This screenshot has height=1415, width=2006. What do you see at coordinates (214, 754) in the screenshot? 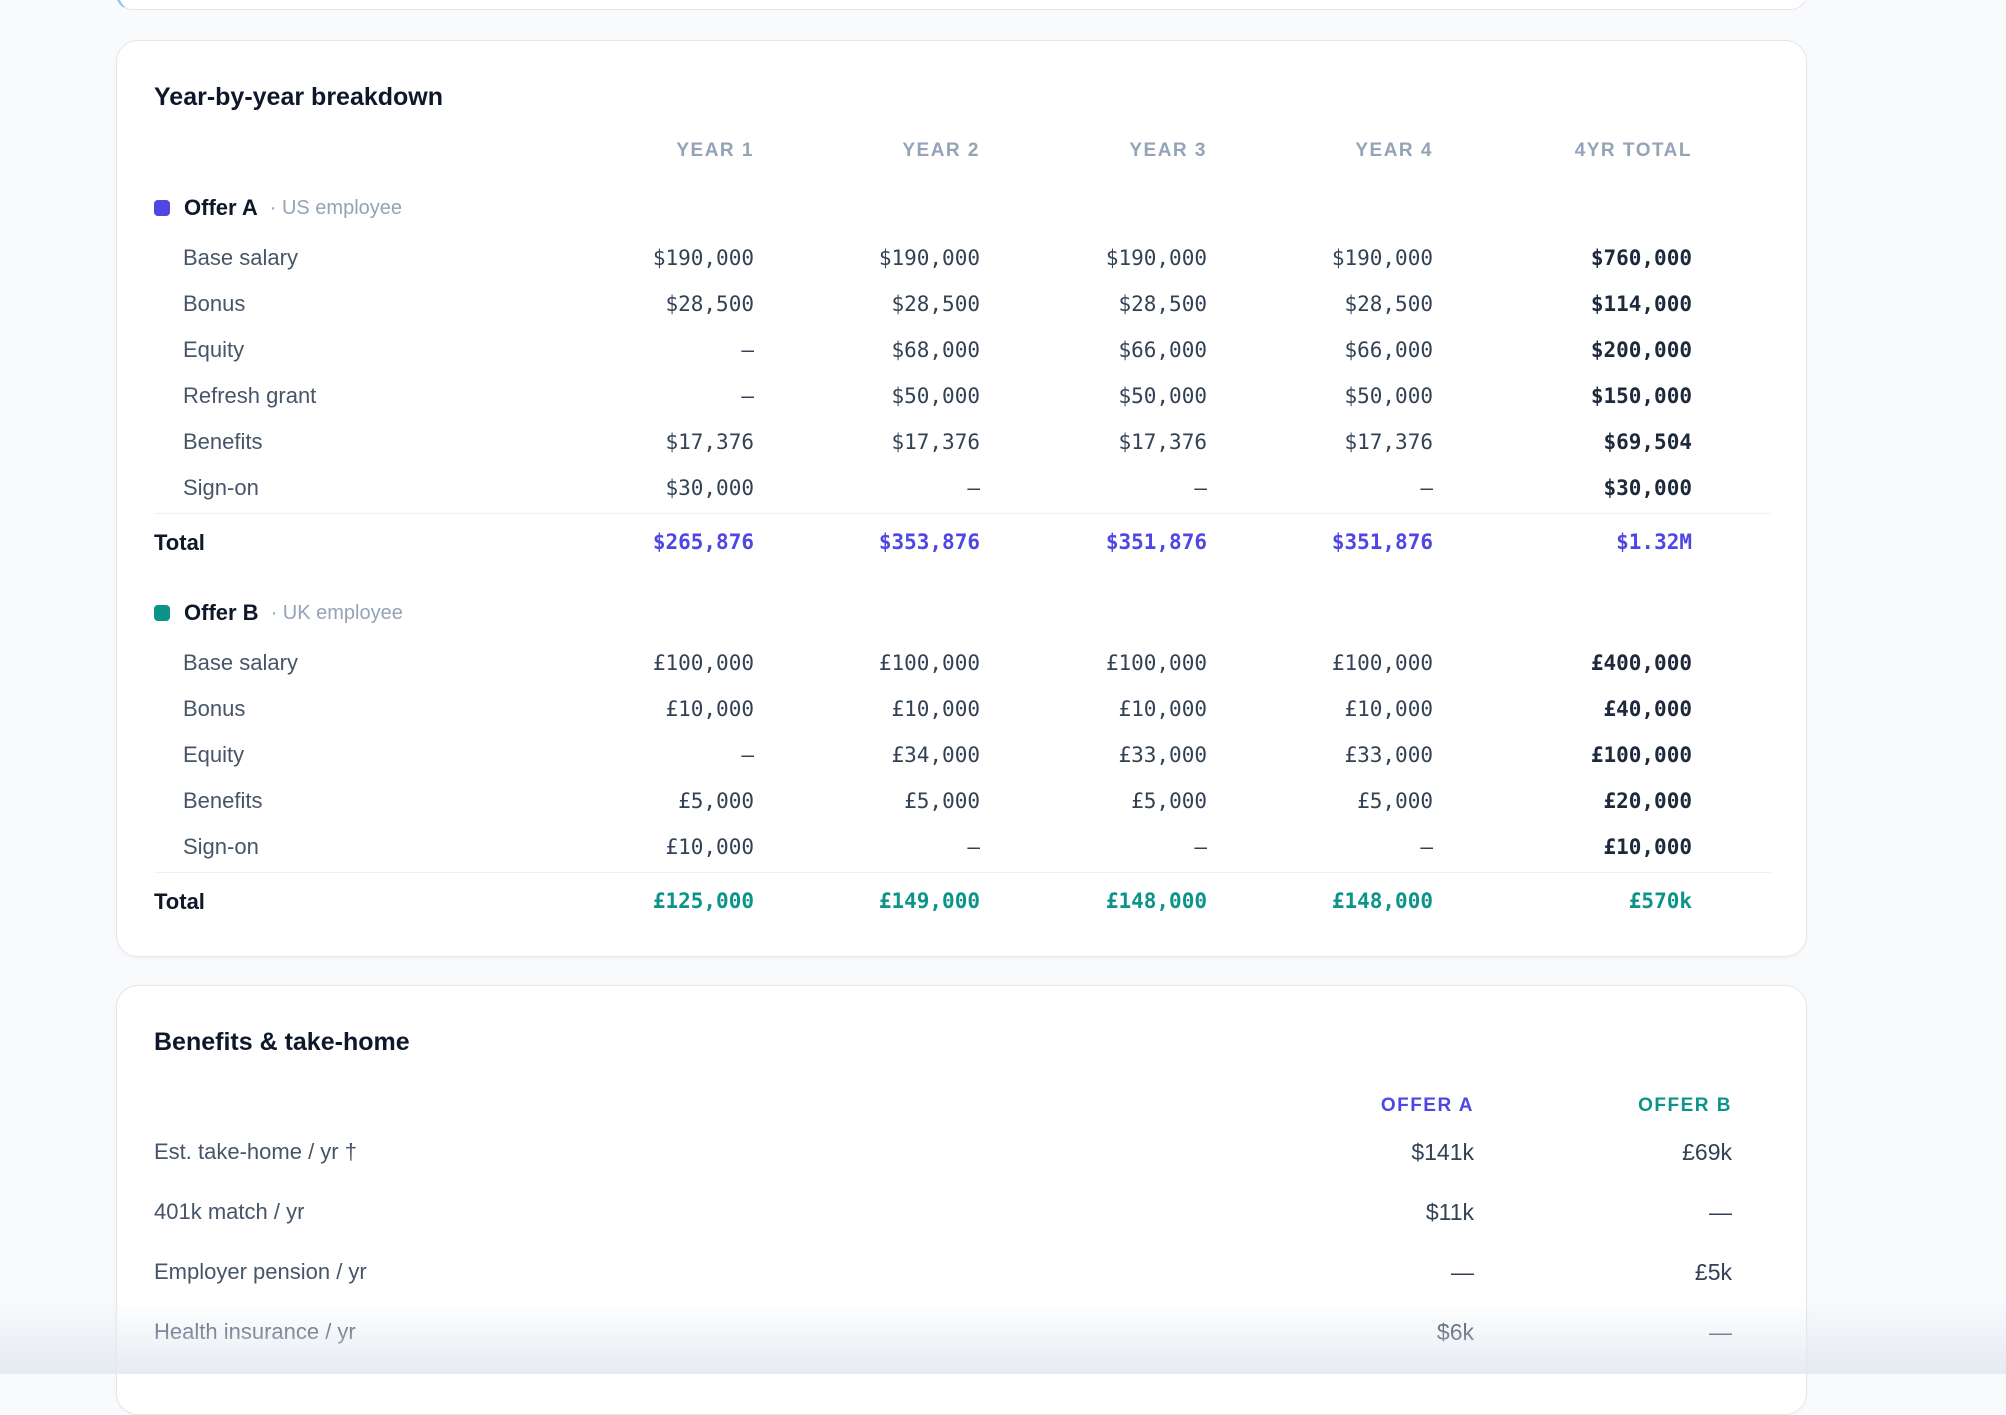
I see `row-label: Equity` at bounding box center [214, 754].